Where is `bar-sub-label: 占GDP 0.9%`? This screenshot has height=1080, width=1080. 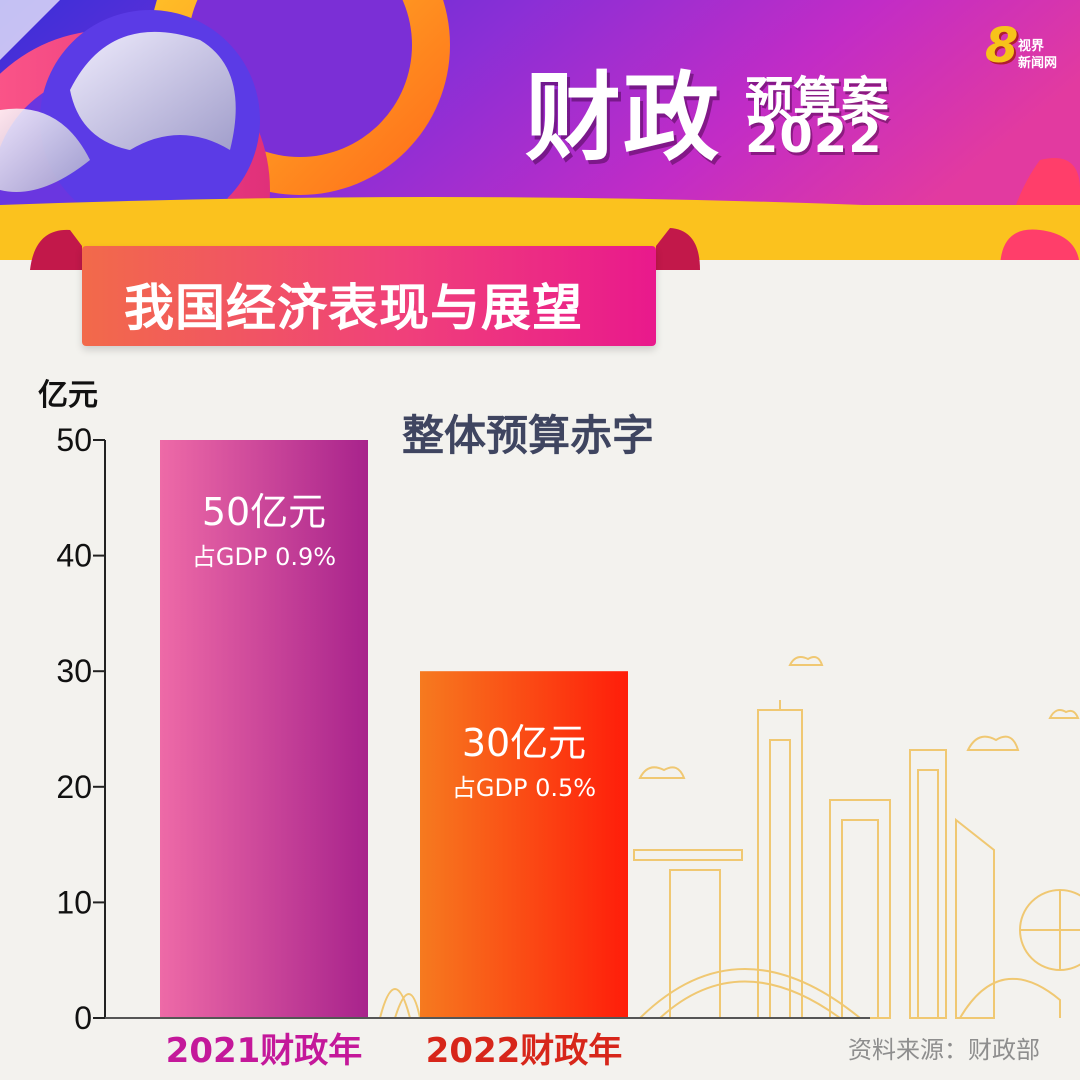 bar-sub-label: 占GDP 0.9% is located at coordinates (264, 557).